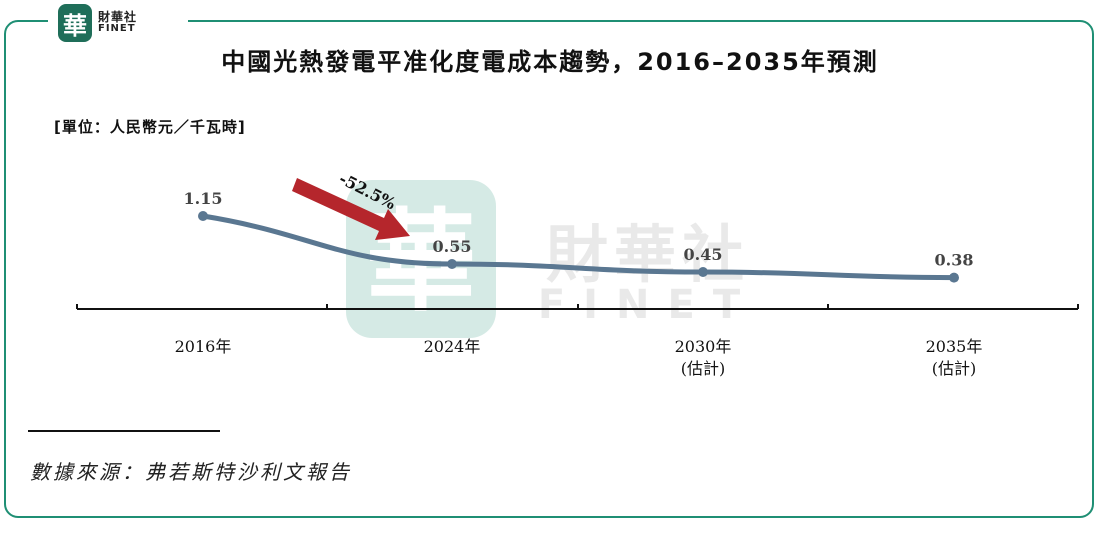  What do you see at coordinates (954, 368) in the screenshot?
I see `x-tick-sublabel-3: (估計)` at bounding box center [954, 368].